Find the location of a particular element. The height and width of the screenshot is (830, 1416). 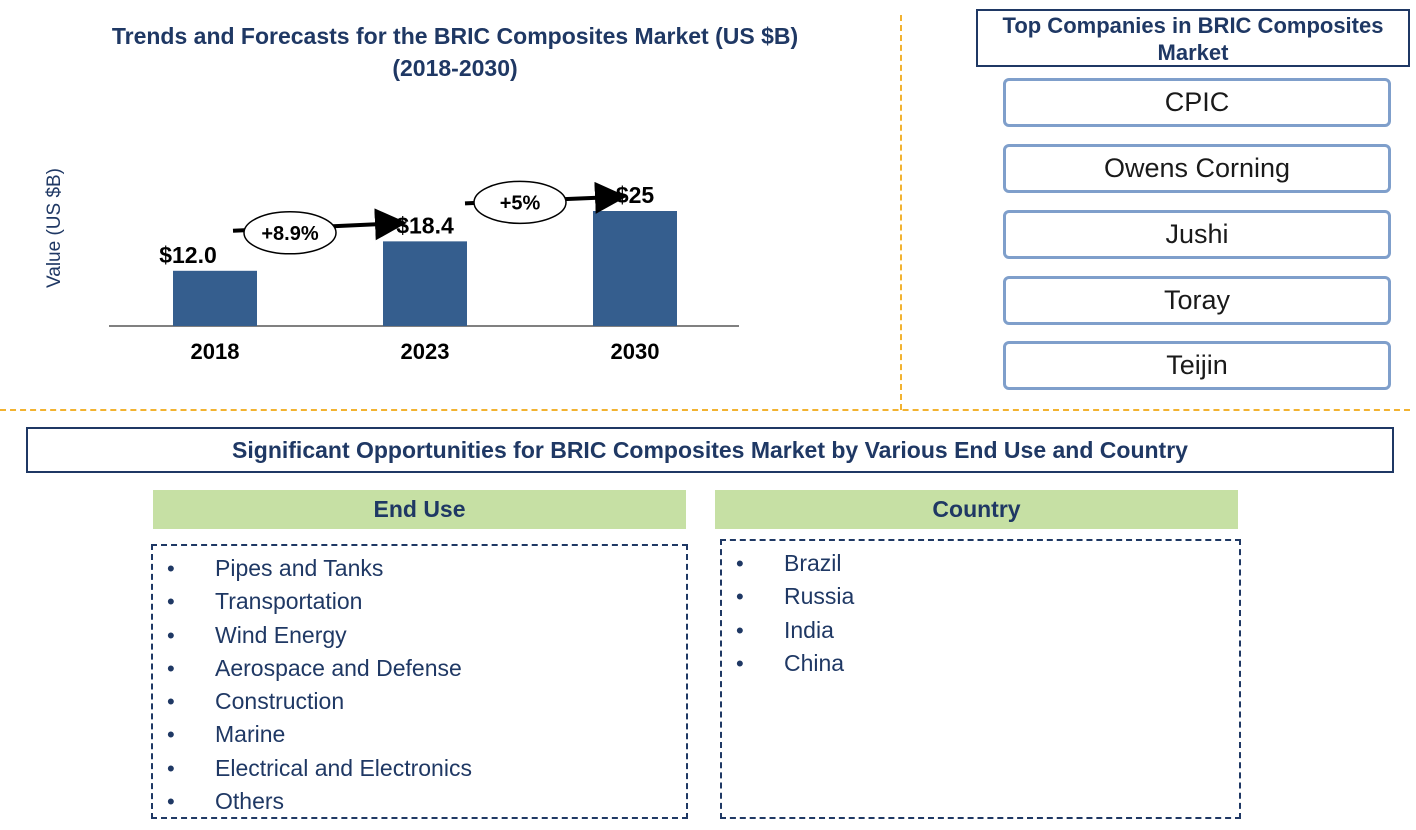

vertical-divider is located at coordinates (901, 212).